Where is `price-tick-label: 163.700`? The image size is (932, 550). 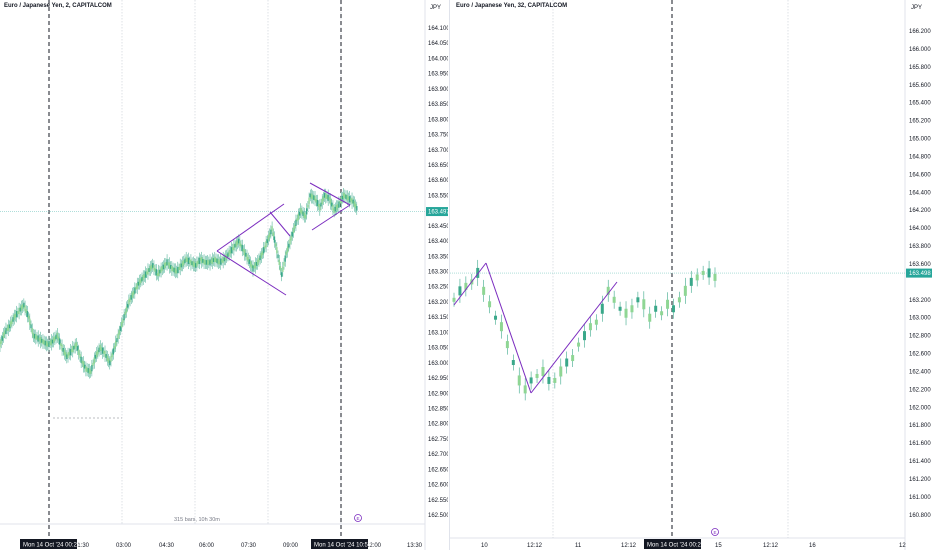
price-tick-label: 163.700 is located at coordinates (438, 151).